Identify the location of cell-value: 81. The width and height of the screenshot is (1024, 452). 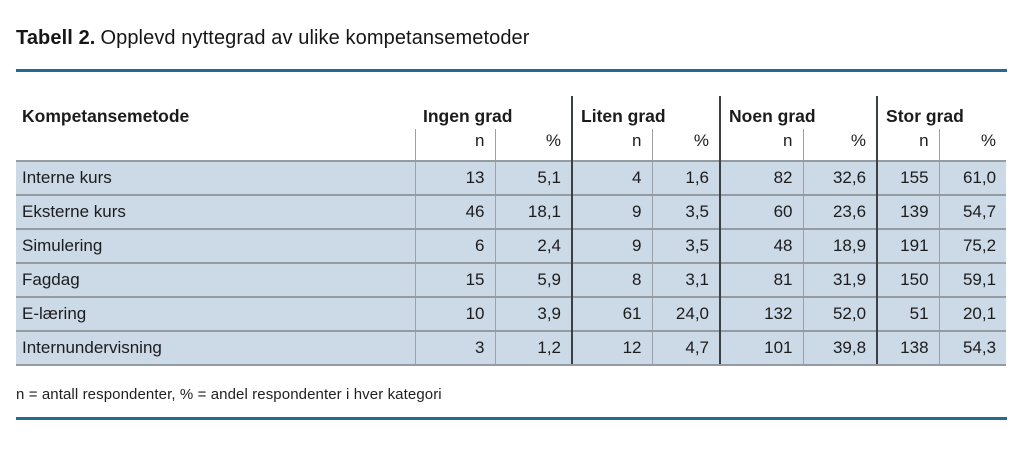
(761, 279).